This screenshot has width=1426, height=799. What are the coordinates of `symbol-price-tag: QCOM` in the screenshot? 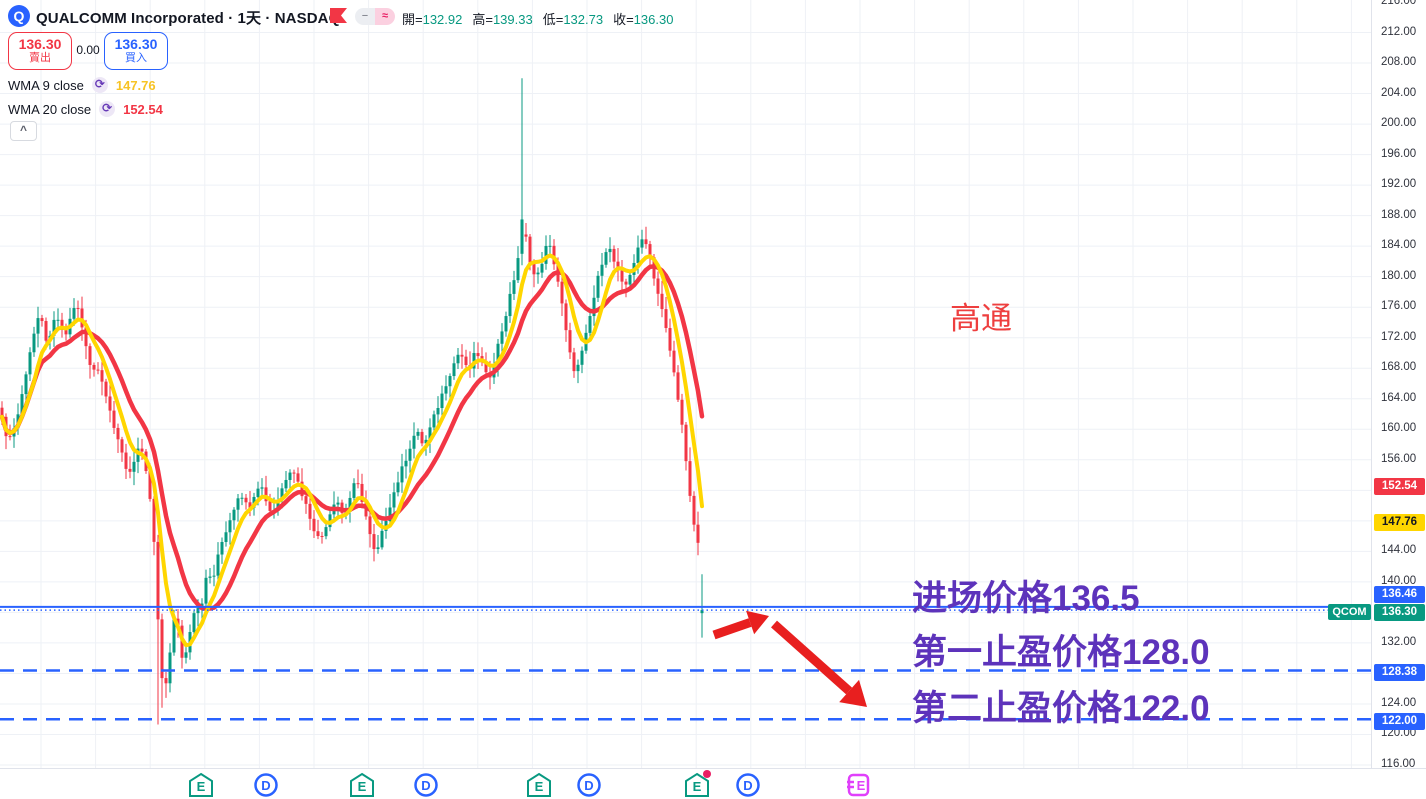 It's located at (1349, 612).